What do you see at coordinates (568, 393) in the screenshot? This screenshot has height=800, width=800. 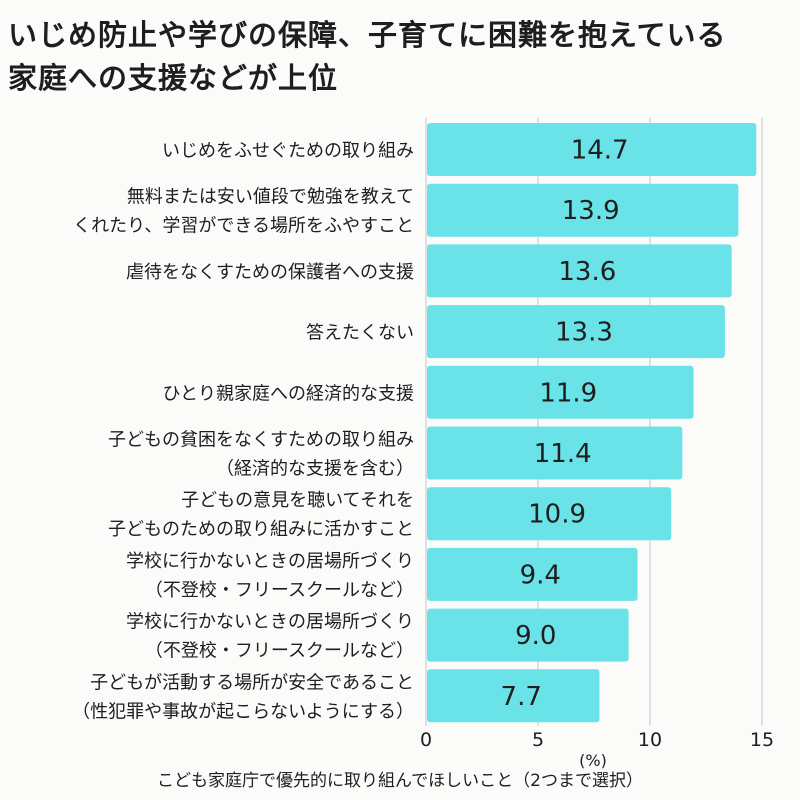 I see `data-label: 11.9` at bounding box center [568, 393].